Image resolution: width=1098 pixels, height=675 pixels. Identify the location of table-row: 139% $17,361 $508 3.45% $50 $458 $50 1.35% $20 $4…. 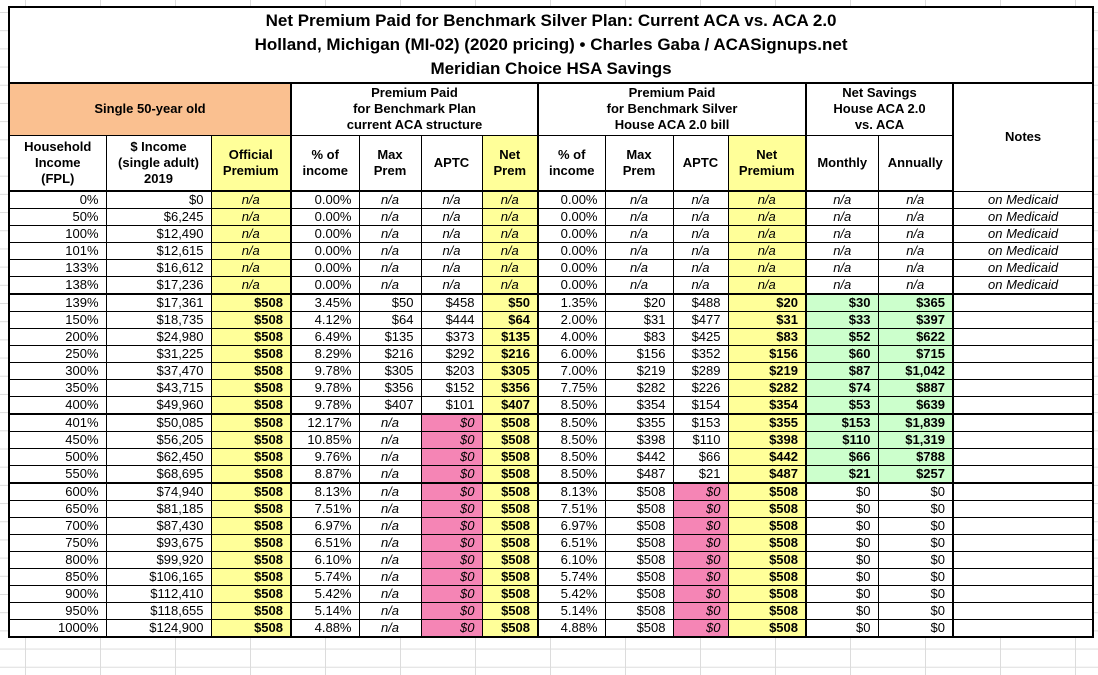
(551, 302).